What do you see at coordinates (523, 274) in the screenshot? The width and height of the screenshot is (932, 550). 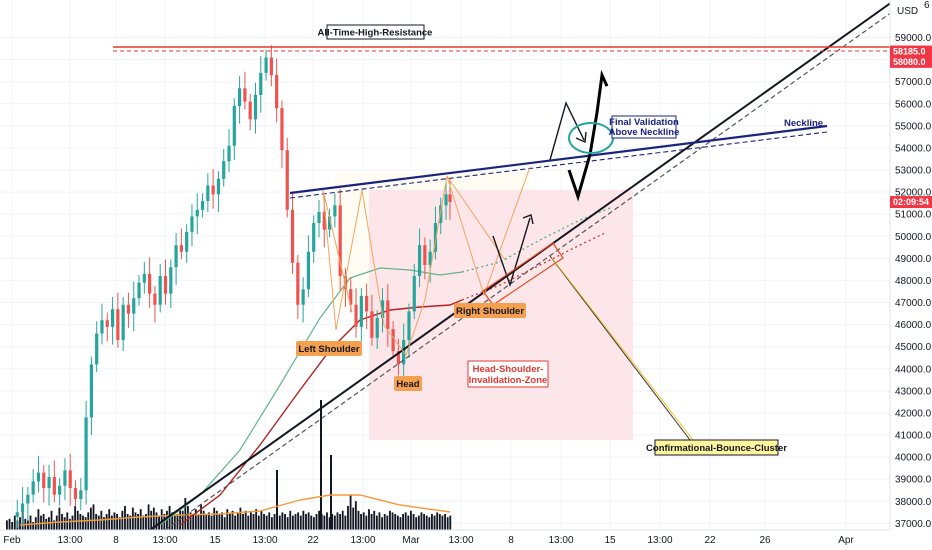 I see `bounce-cluster-box` at bounding box center [523, 274].